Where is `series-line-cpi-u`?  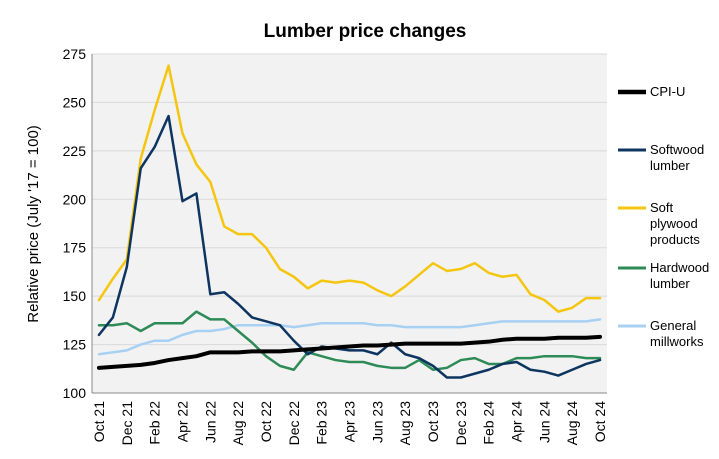 series-line-cpi-u is located at coordinates (349, 352).